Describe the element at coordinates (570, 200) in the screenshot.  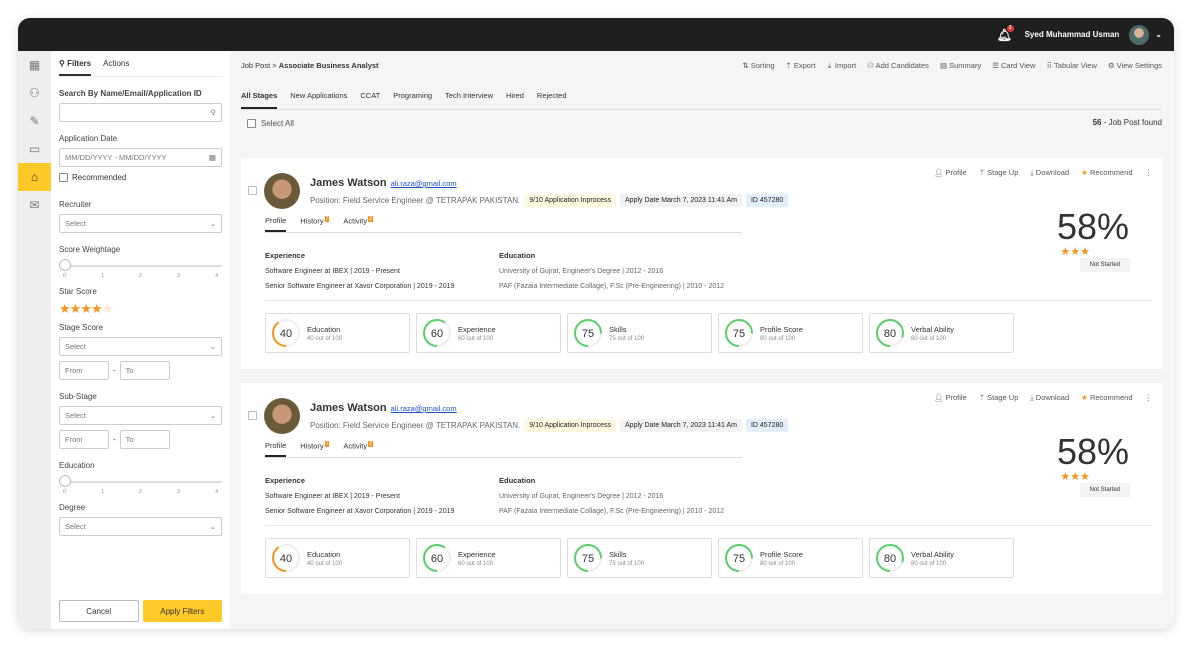
I see `status-badge: 9/10 Application Inprocess` at that location.